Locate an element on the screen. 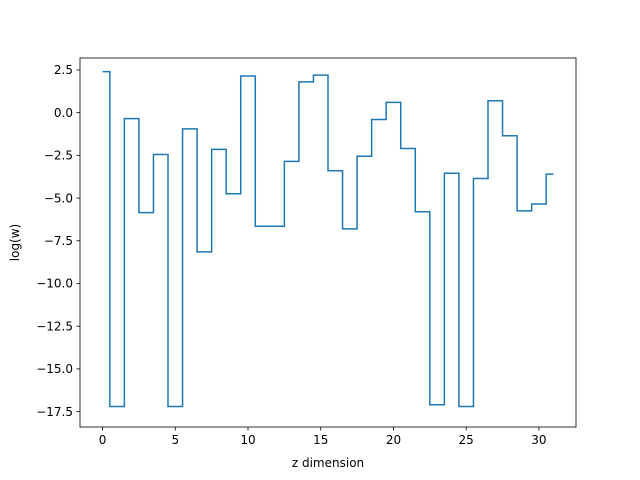  x-tick-label: 20 is located at coordinates (393, 440).